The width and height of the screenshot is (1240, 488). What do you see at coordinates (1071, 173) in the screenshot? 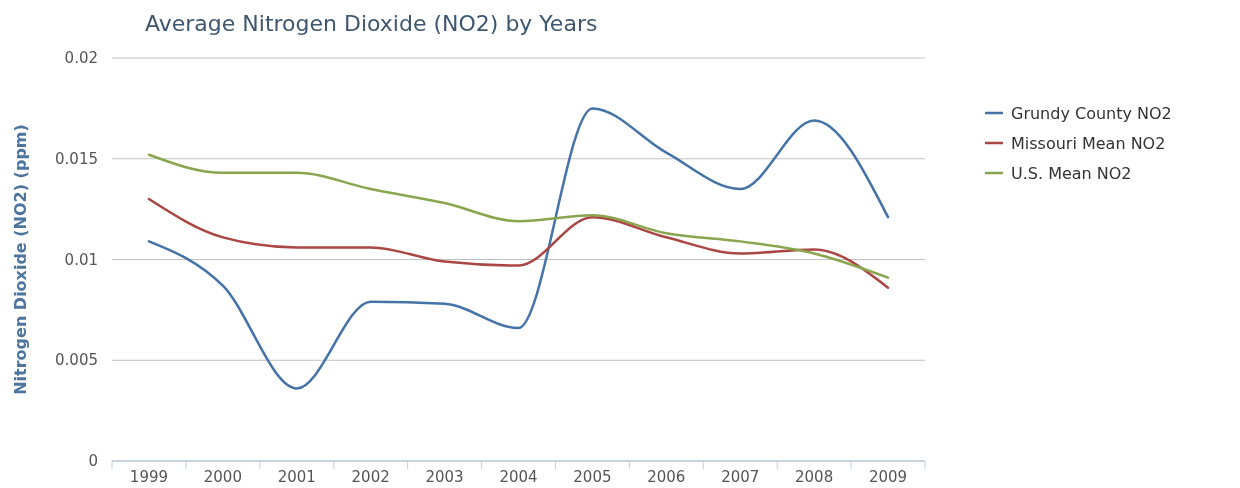
I see `legend-label: U.S. Mean NO2` at bounding box center [1071, 173].